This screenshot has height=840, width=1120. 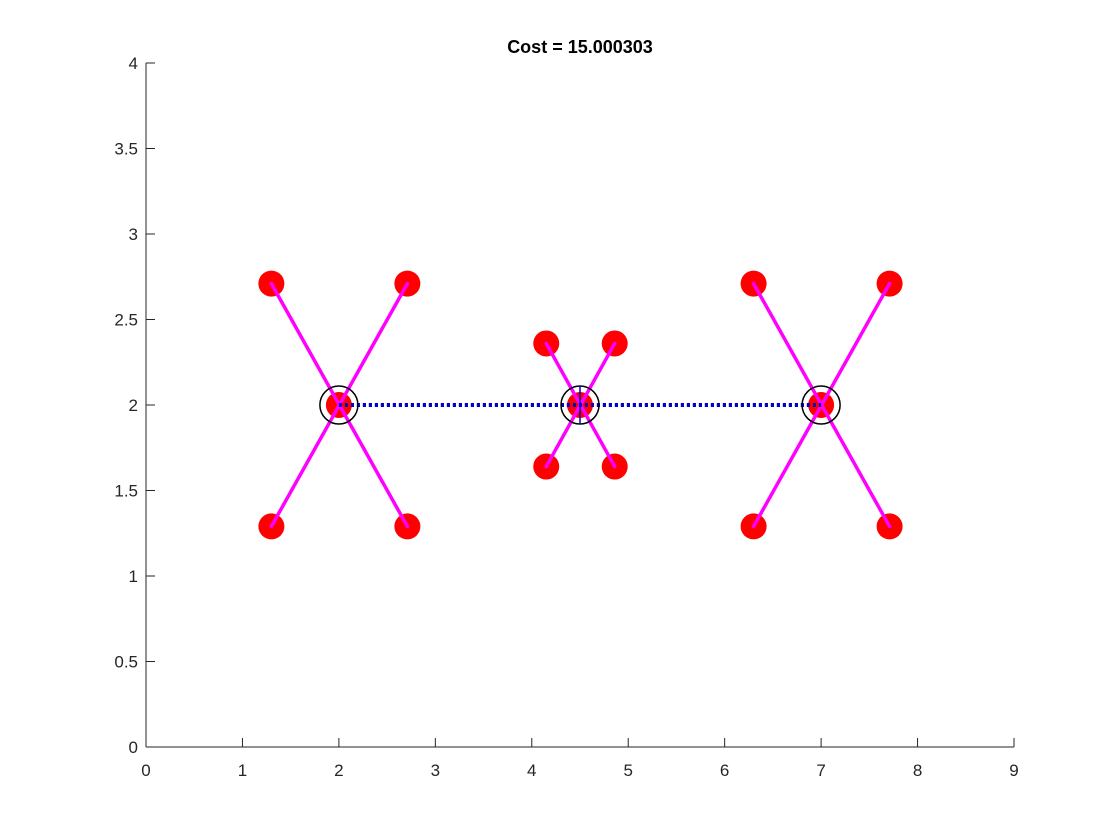 I want to click on x-tick-label-2: 2, so click(x=338, y=770).